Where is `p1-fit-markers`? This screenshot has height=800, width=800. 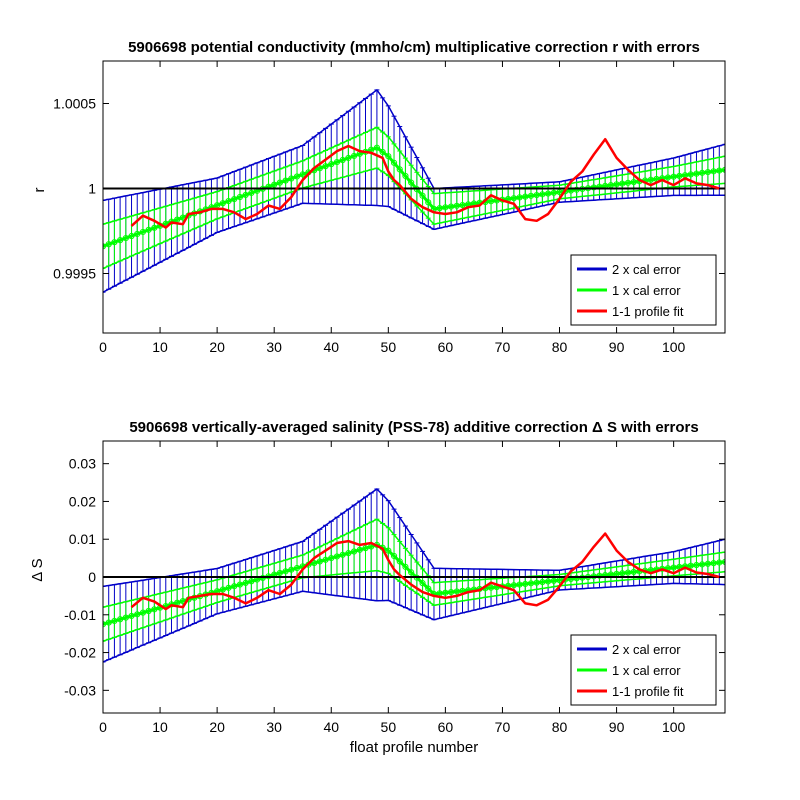 p1-fit-markers is located at coordinates (414, 584).